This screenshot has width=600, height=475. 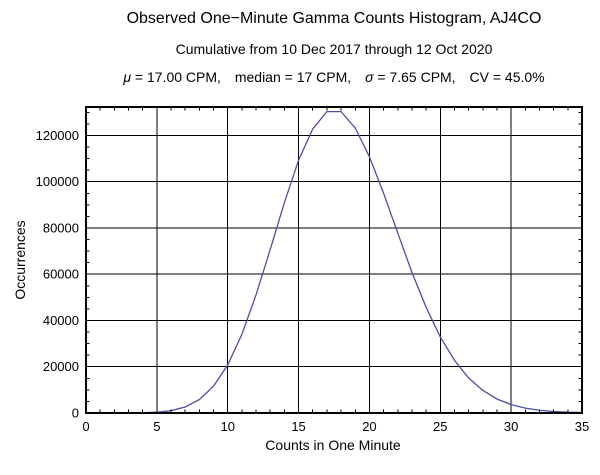 What do you see at coordinates (582, 426) in the screenshot?
I see `x-tick-label: 35` at bounding box center [582, 426].